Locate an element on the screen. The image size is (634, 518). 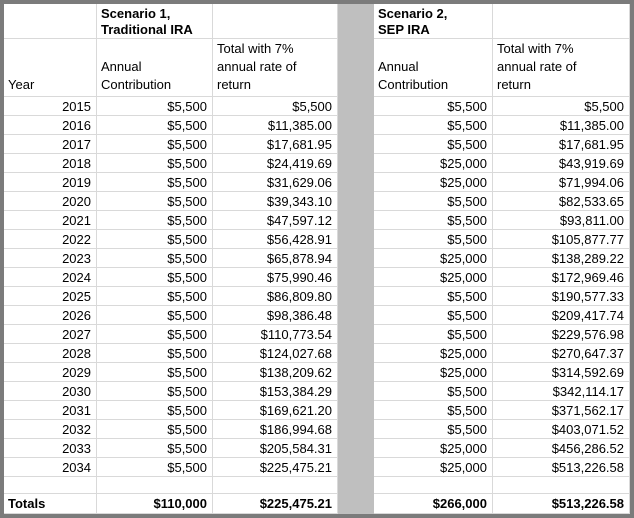
s1-total-cell: $75,990.46 is located at coordinates (275, 277).